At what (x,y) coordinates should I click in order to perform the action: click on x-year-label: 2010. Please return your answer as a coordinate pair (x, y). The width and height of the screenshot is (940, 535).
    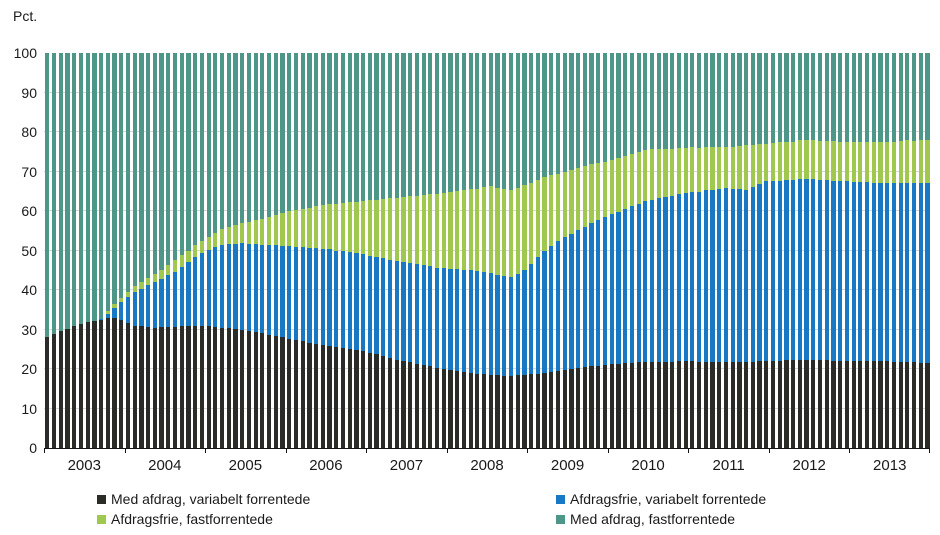
    Looking at the image, I should click on (648, 465).